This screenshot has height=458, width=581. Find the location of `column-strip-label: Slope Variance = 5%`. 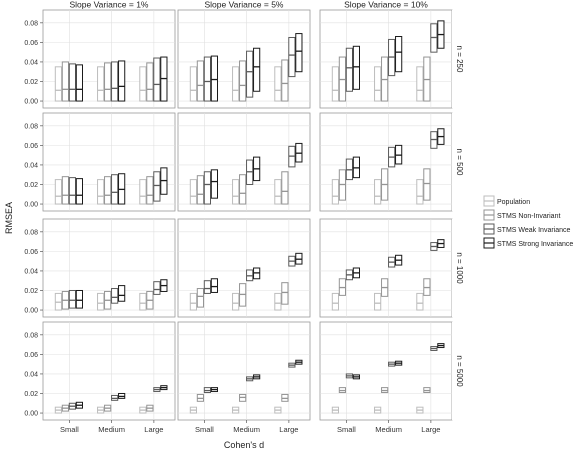

column-strip-label: Slope Variance = 5% is located at coordinates (244, 5).